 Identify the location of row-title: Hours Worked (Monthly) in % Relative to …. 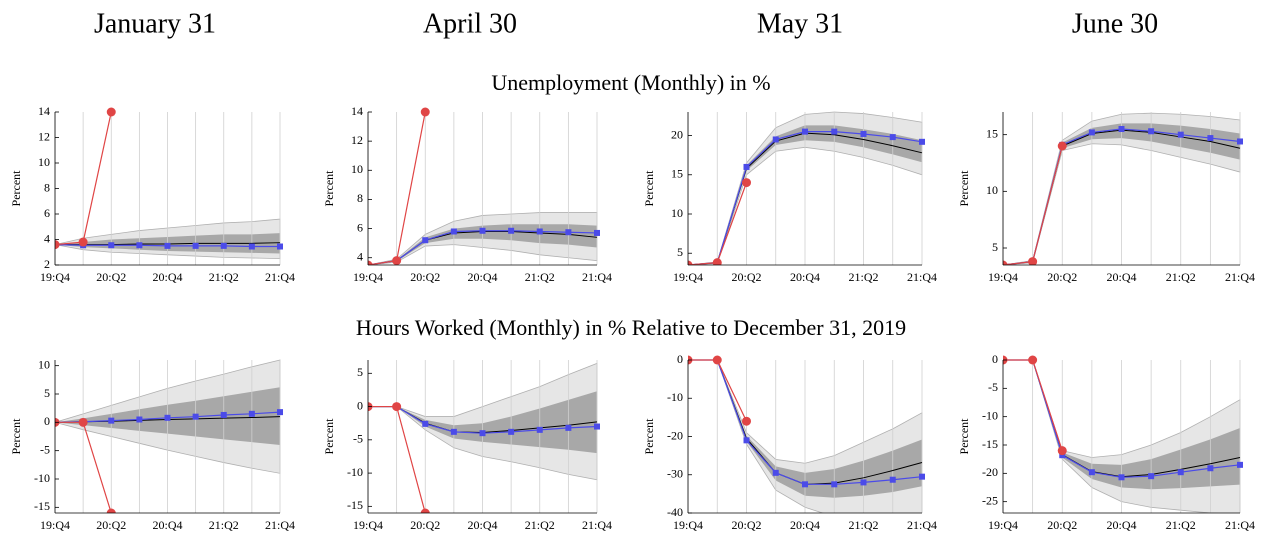
(631, 327).